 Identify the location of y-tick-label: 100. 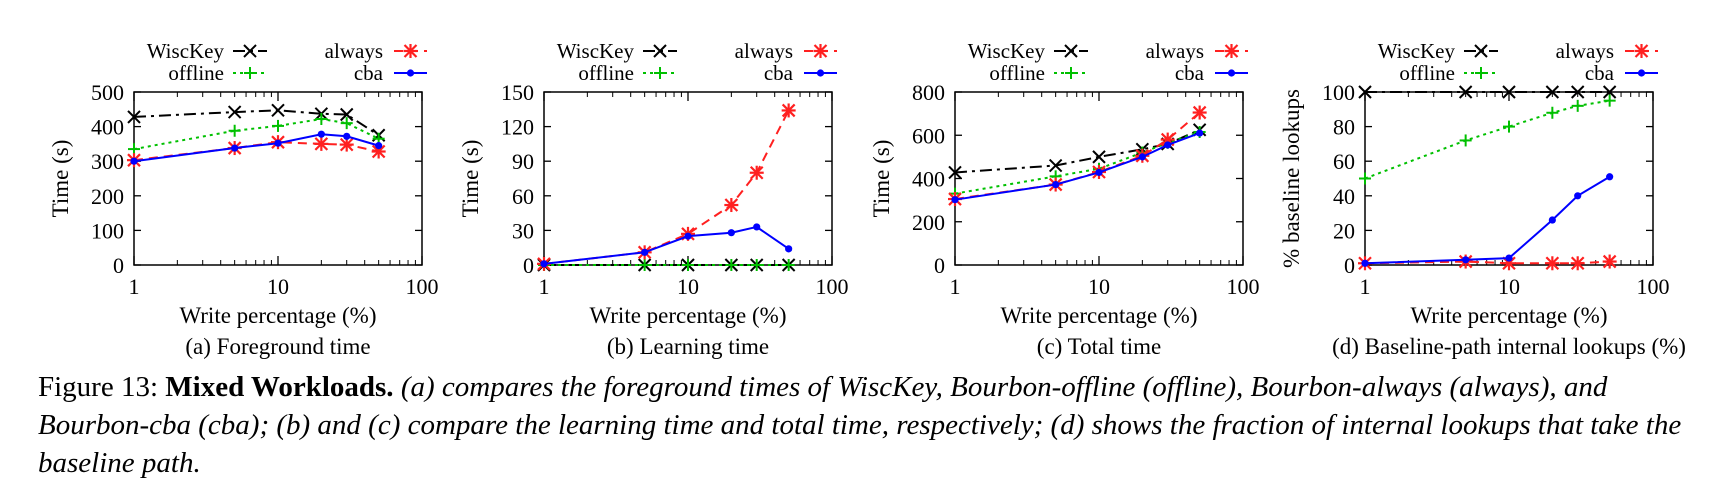
(1338, 92).